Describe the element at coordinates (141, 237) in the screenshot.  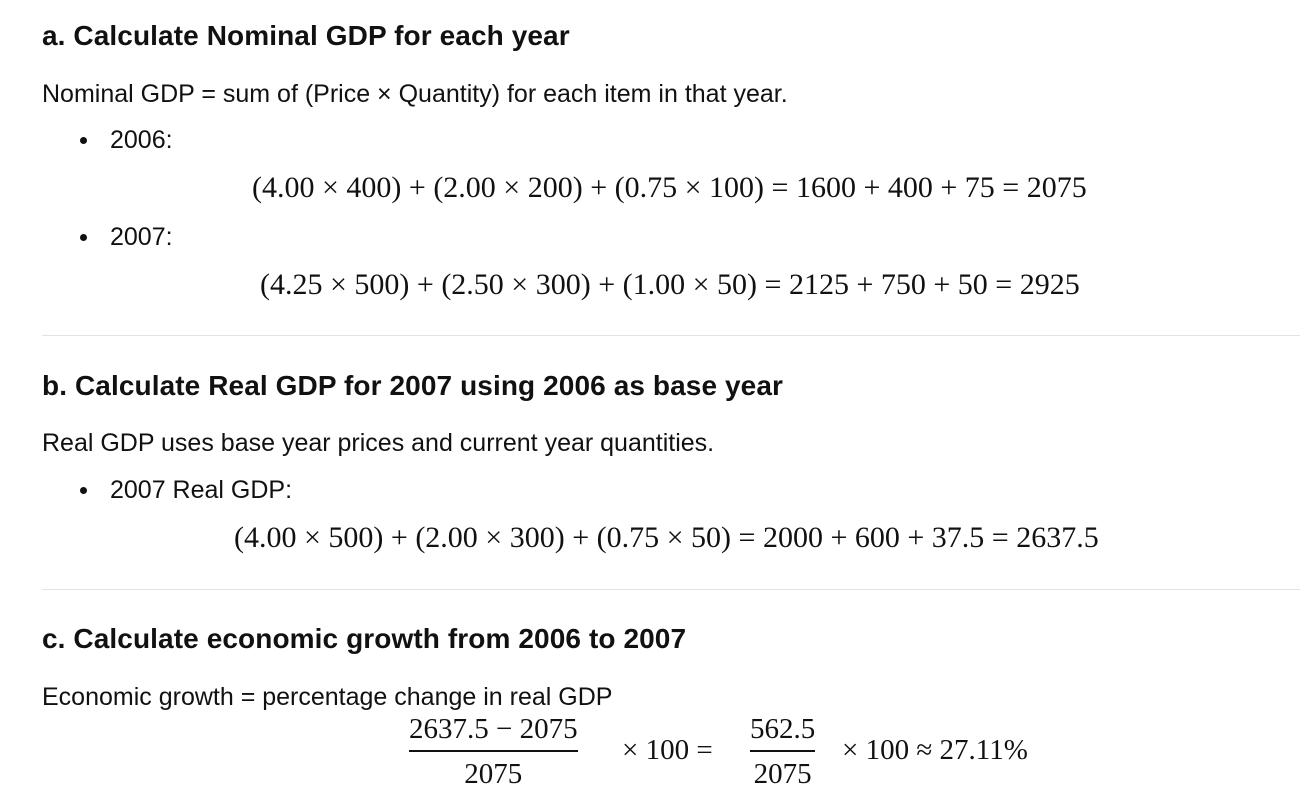
I see `bullet-label-2007: 2007:` at that location.